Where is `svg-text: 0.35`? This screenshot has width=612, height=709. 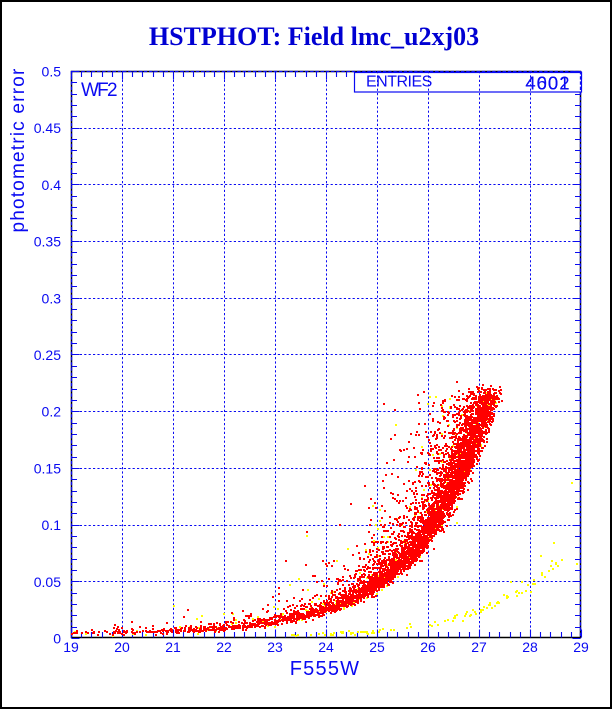 svg-text: 0.35 is located at coordinates (47, 242).